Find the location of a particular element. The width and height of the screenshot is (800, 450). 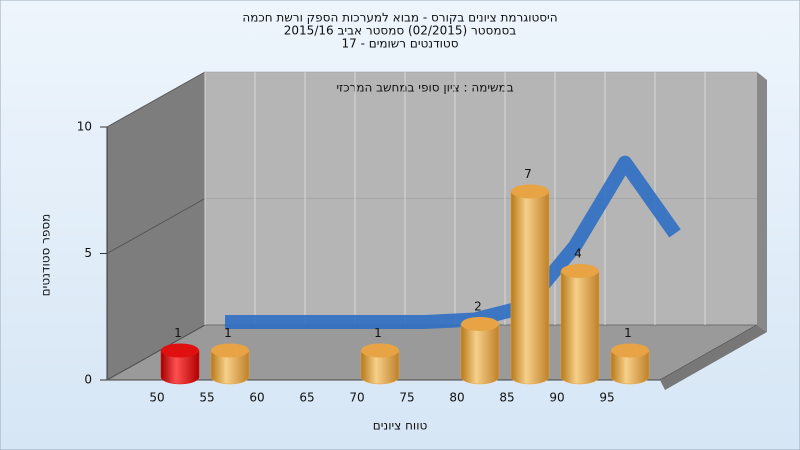

x-tick-label: 65 is located at coordinates (306, 398).